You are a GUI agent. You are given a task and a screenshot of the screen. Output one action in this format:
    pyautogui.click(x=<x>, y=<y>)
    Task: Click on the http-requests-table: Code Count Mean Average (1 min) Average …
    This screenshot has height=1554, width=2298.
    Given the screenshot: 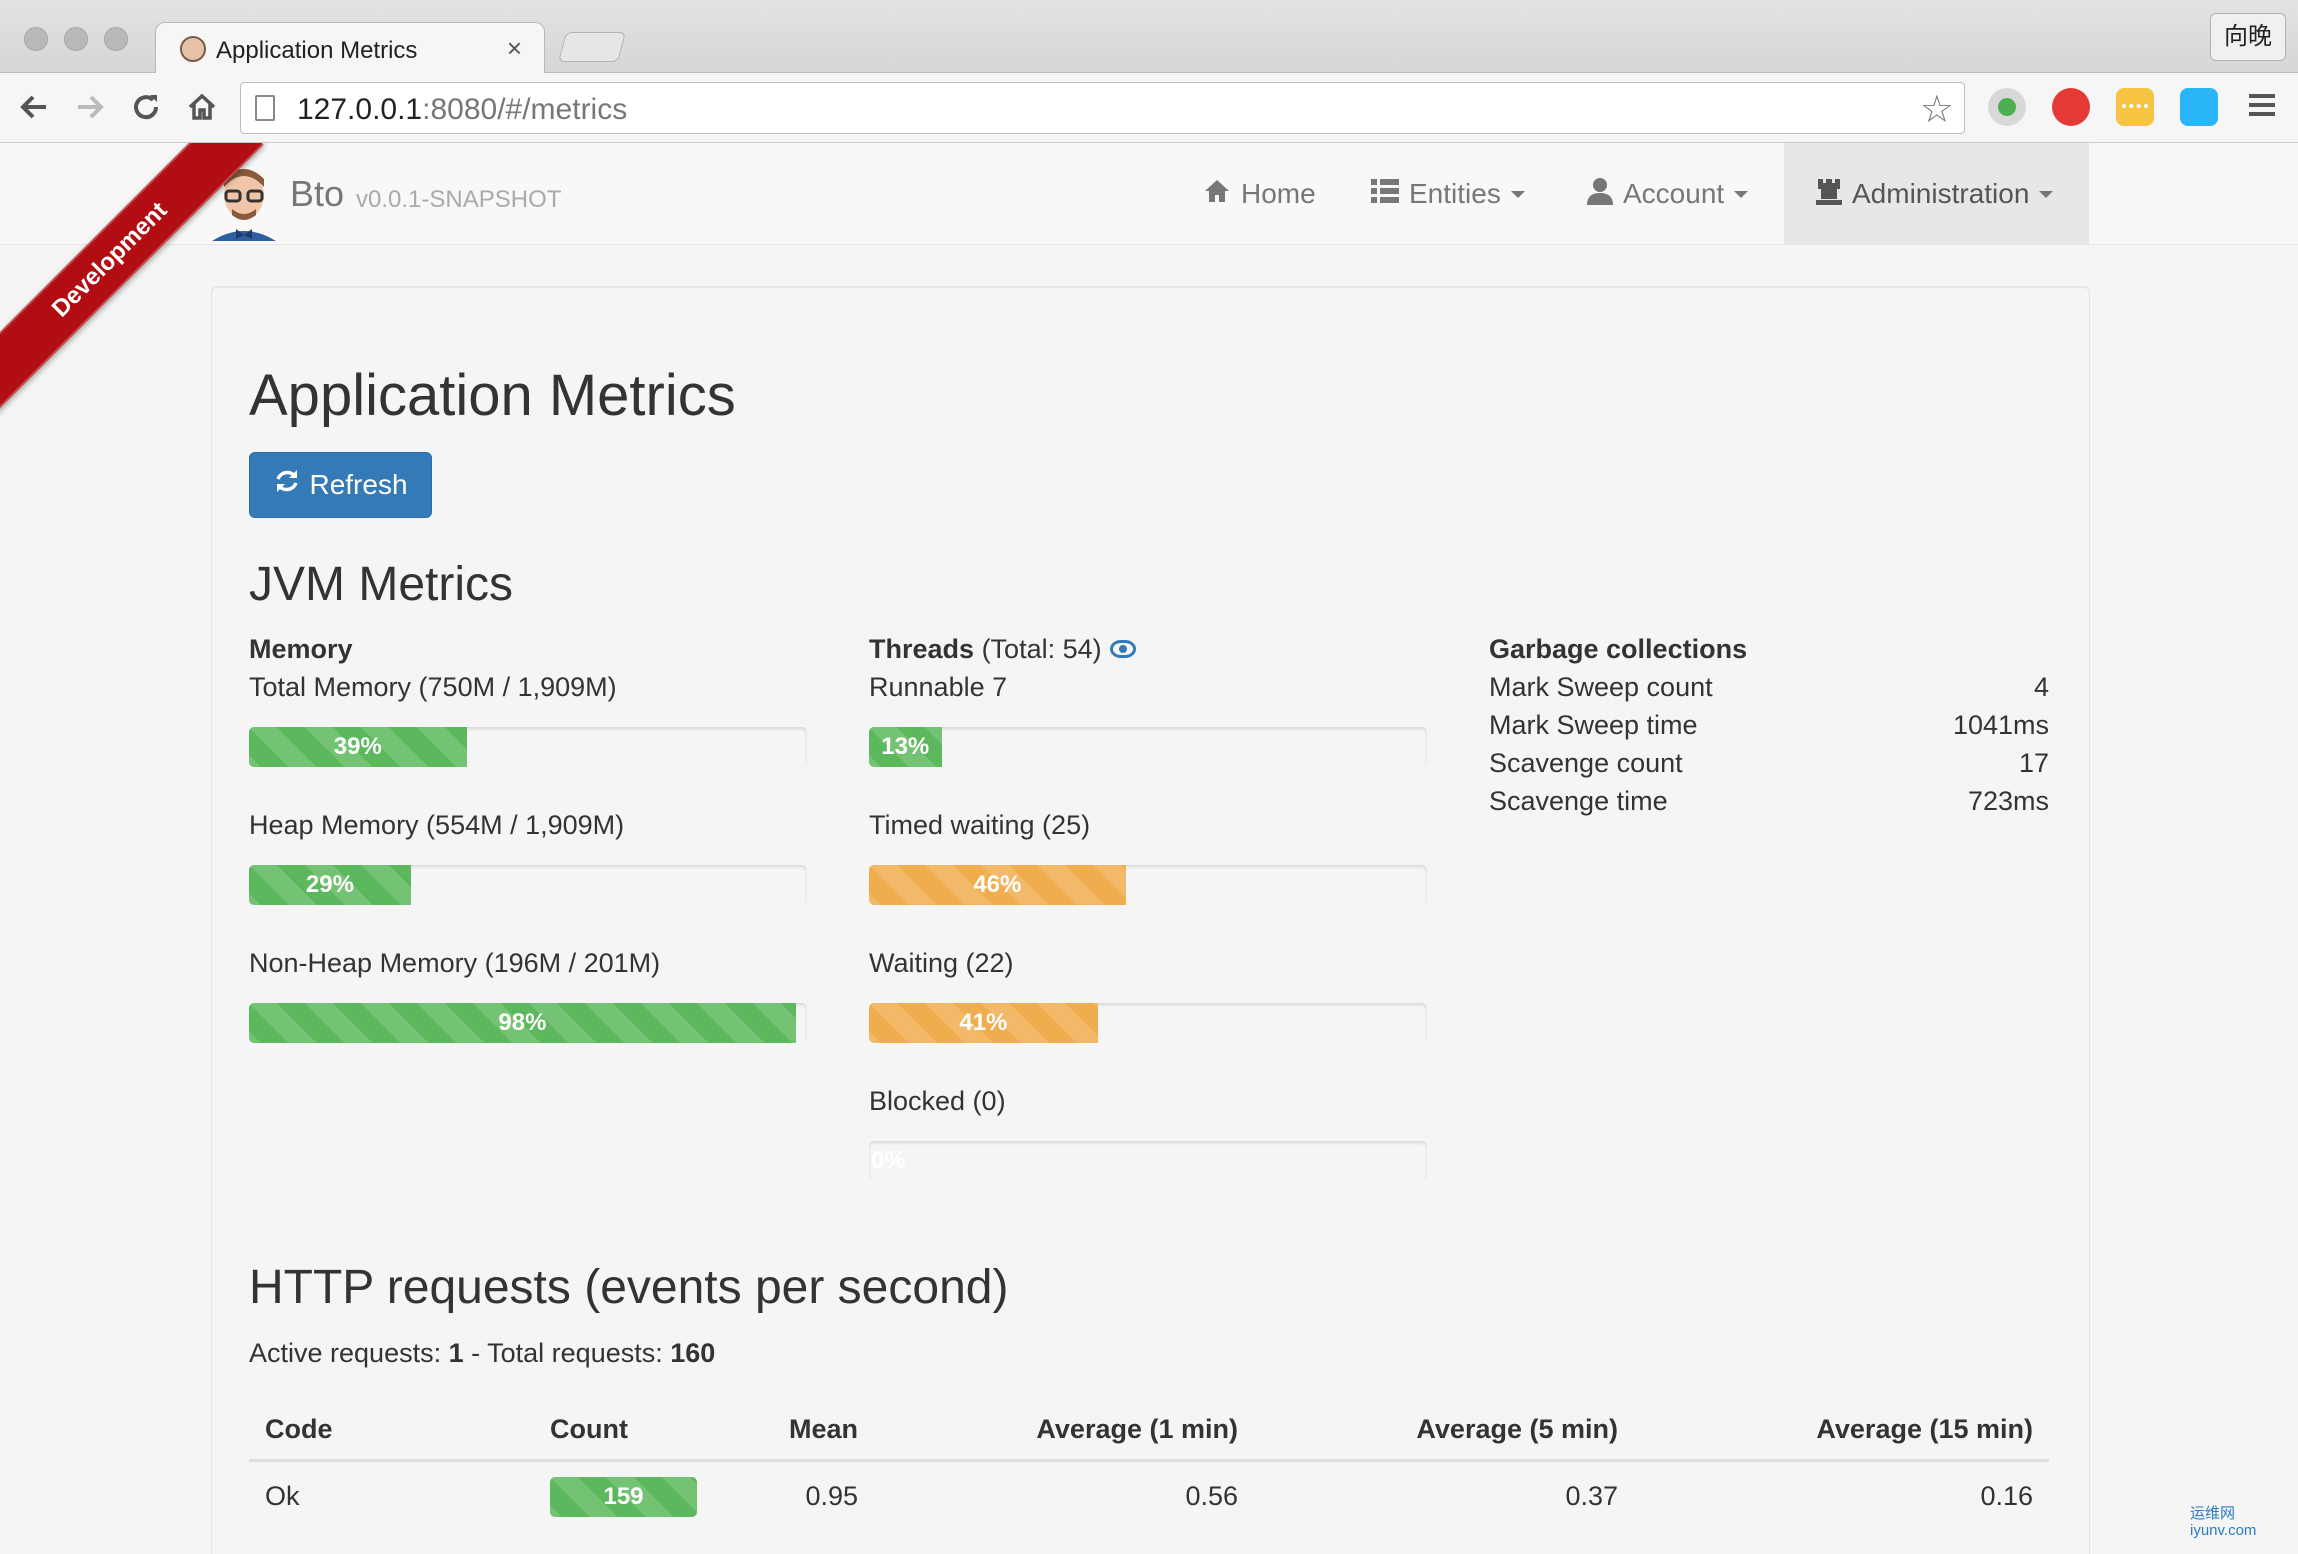 What is the action you would take?
    pyautogui.click(x=1149, y=1466)
    